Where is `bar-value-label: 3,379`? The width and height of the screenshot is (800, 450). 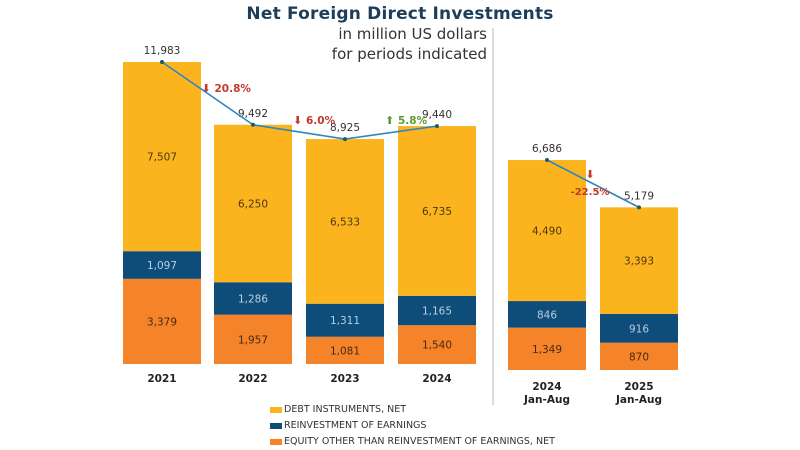 bar-value-label: 3,379 is located at coordinates (162, 322).